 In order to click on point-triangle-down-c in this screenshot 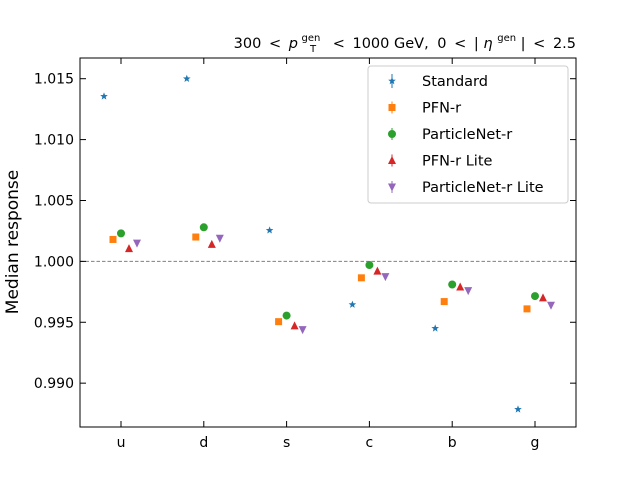, I will do `click(385, 277)`.